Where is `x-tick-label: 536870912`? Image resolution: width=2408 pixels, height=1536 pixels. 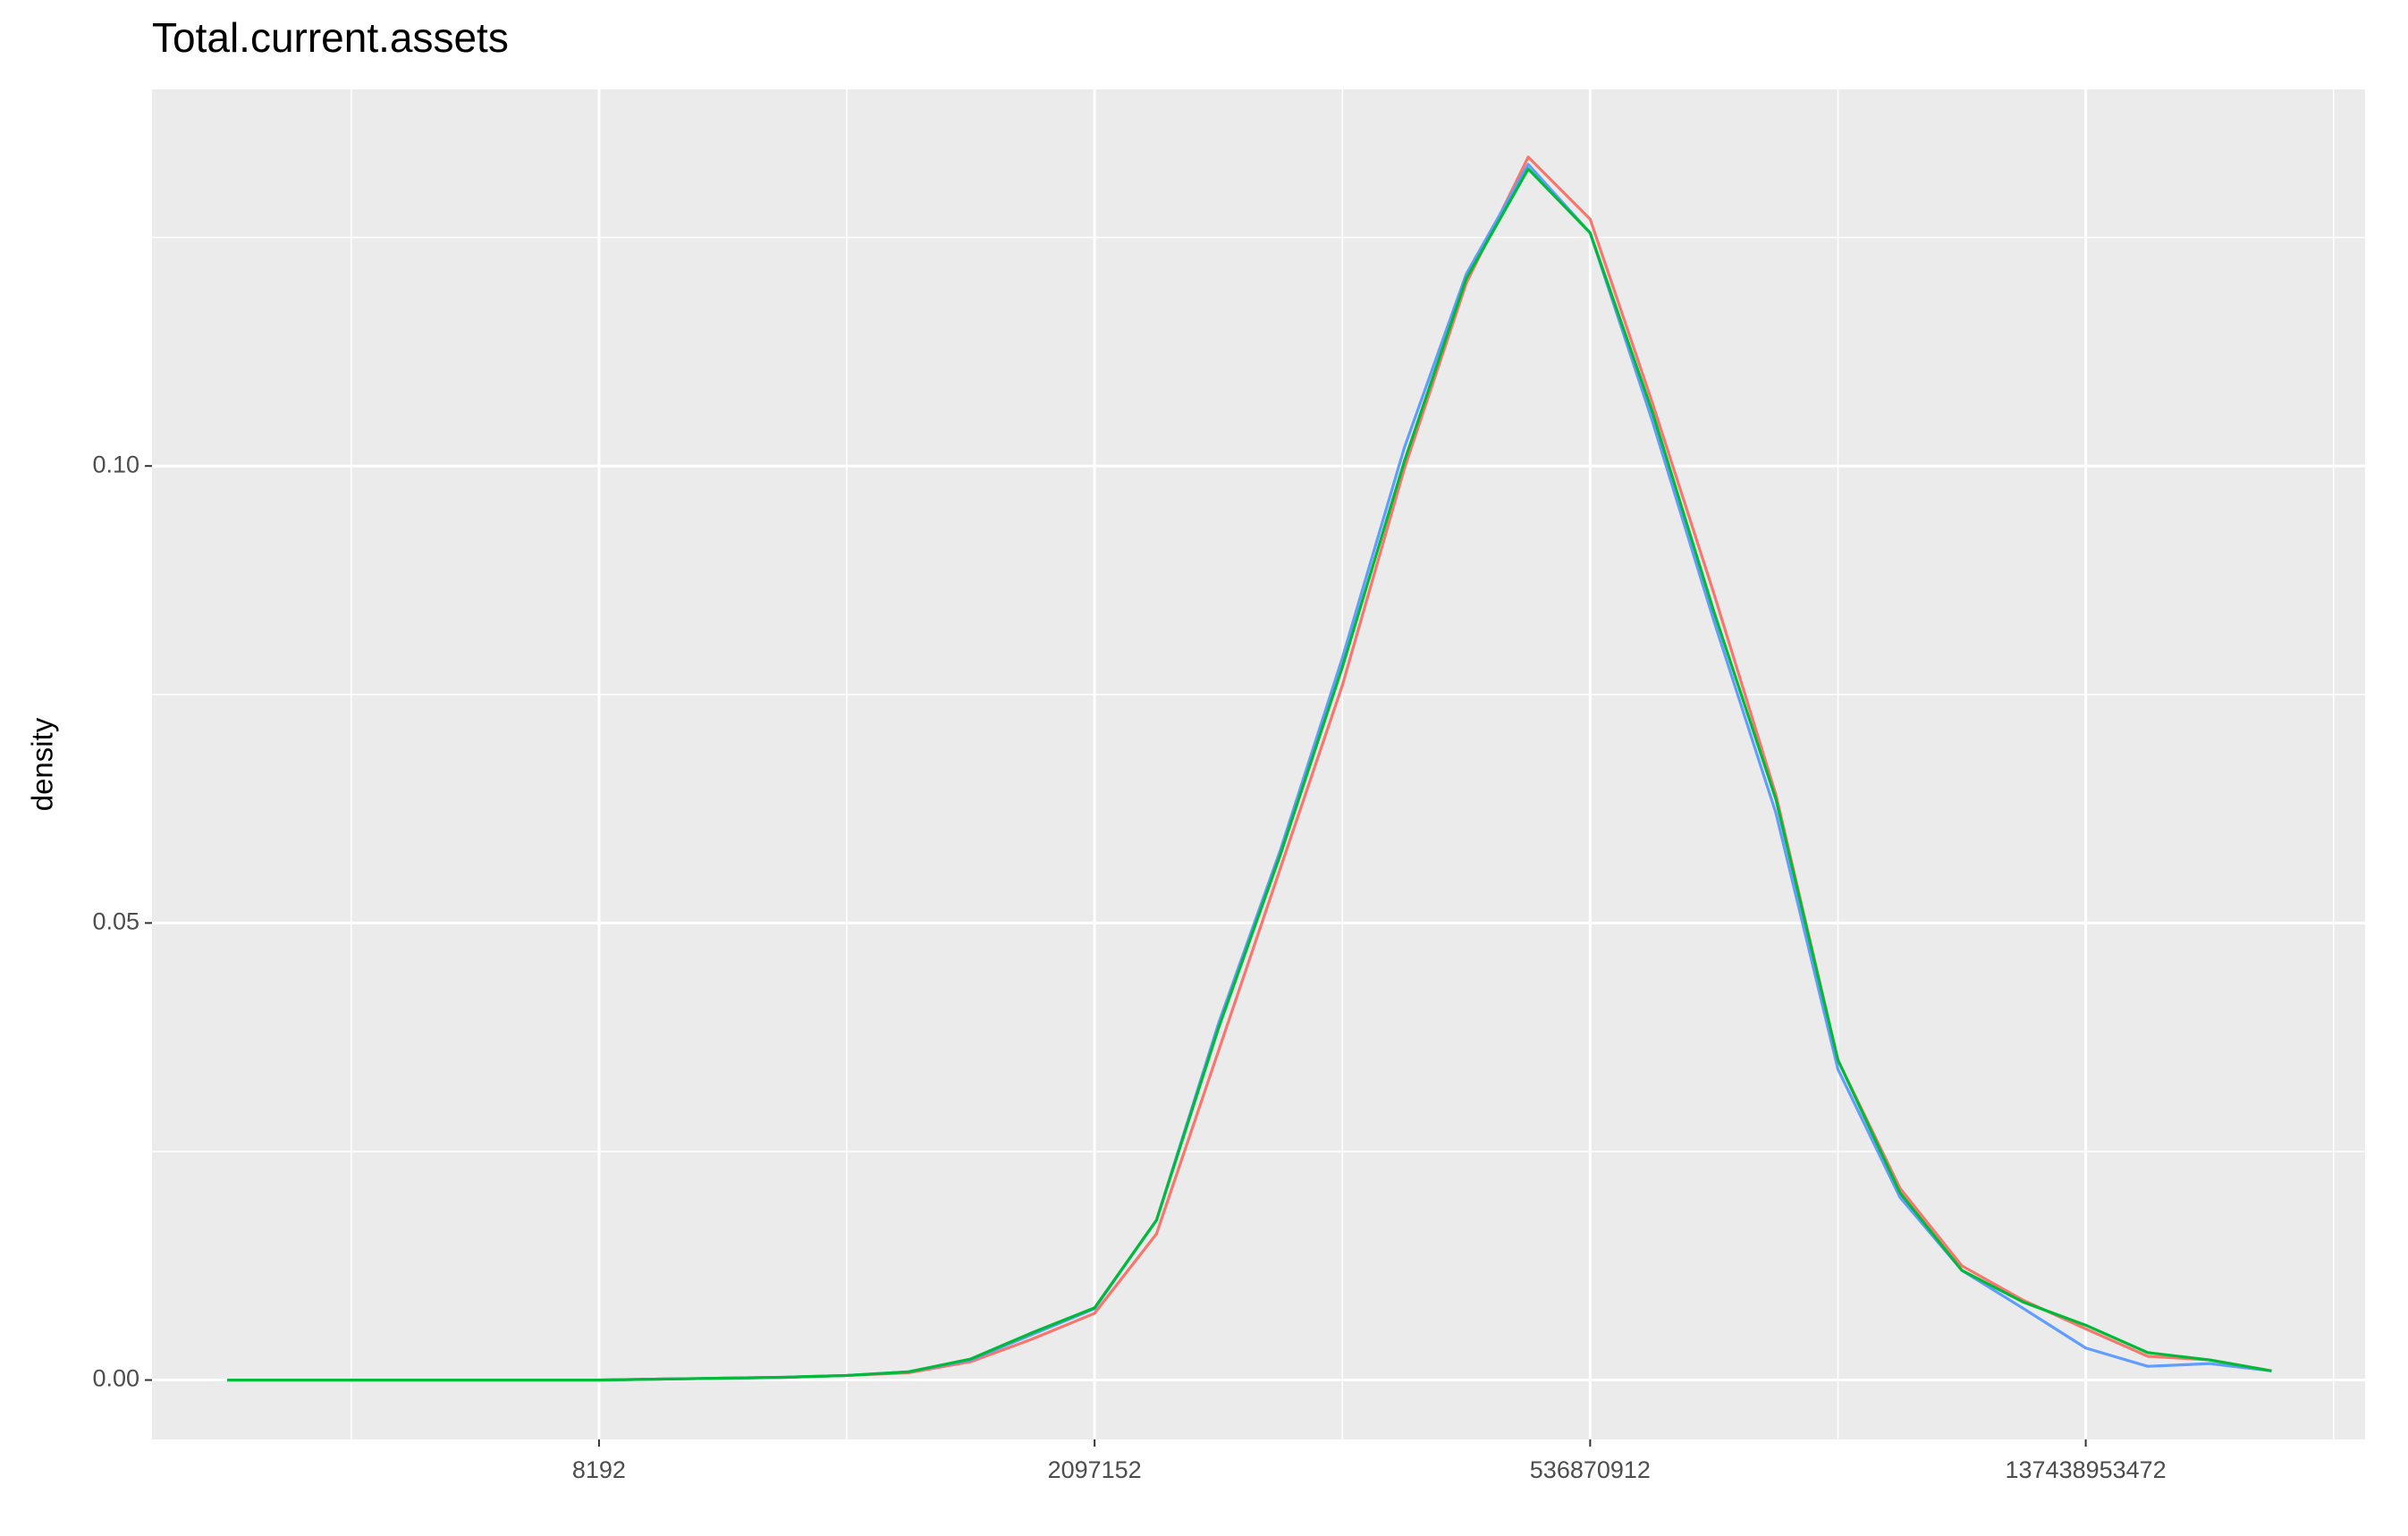 x-tick-label: 536870912 is located at coordinates (1590, 1469).